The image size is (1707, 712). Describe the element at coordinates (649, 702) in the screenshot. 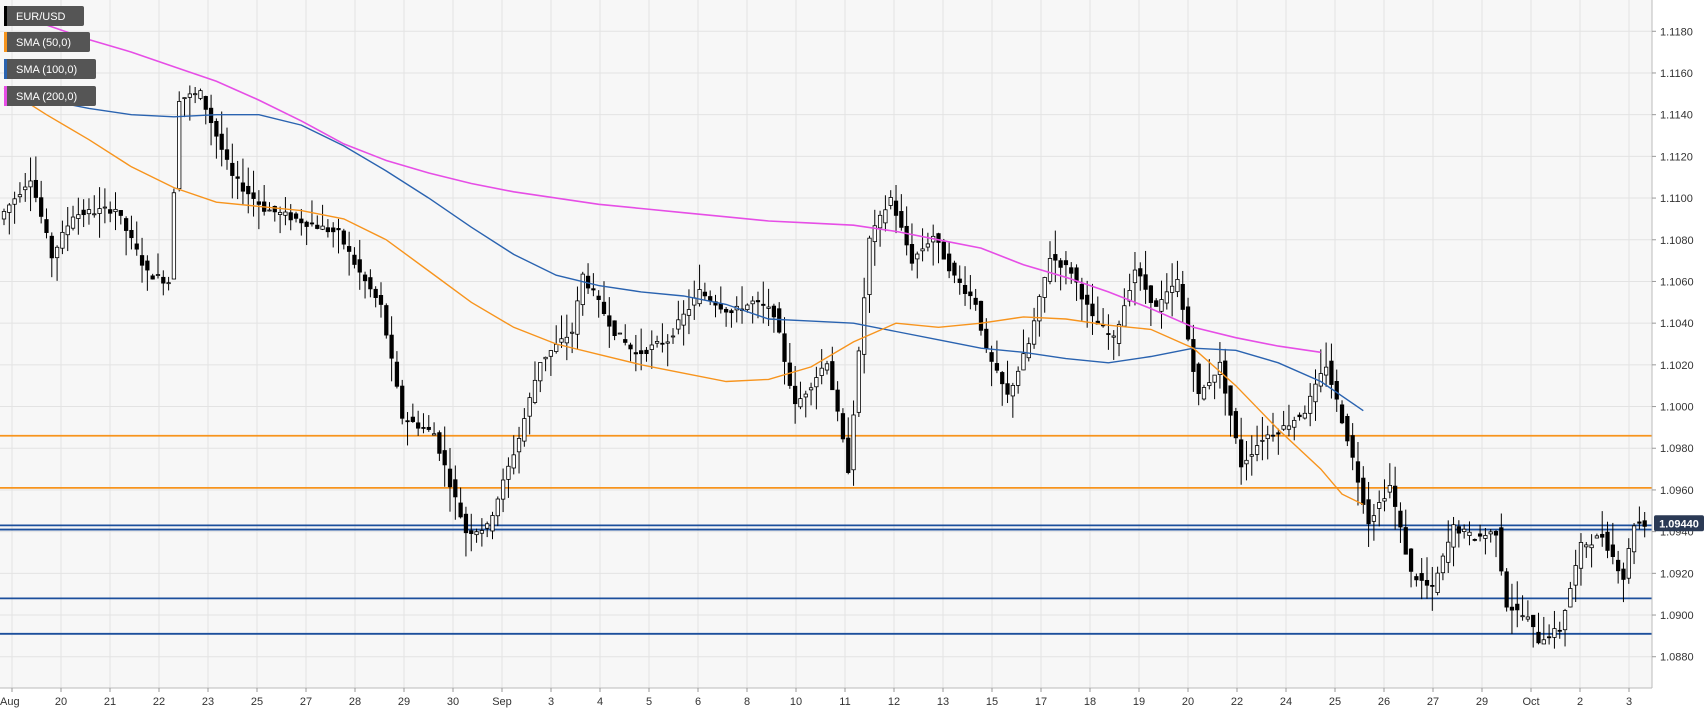

I see `x-tick-label: 5` at that location.